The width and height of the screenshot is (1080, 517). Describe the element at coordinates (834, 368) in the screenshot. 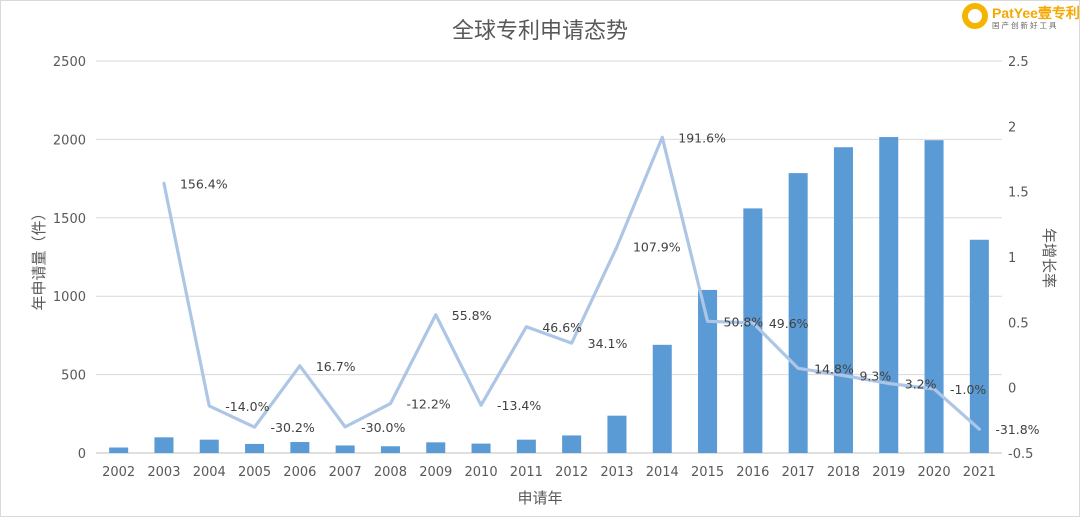

I see `growth-data-label: 14.8%` at that location.